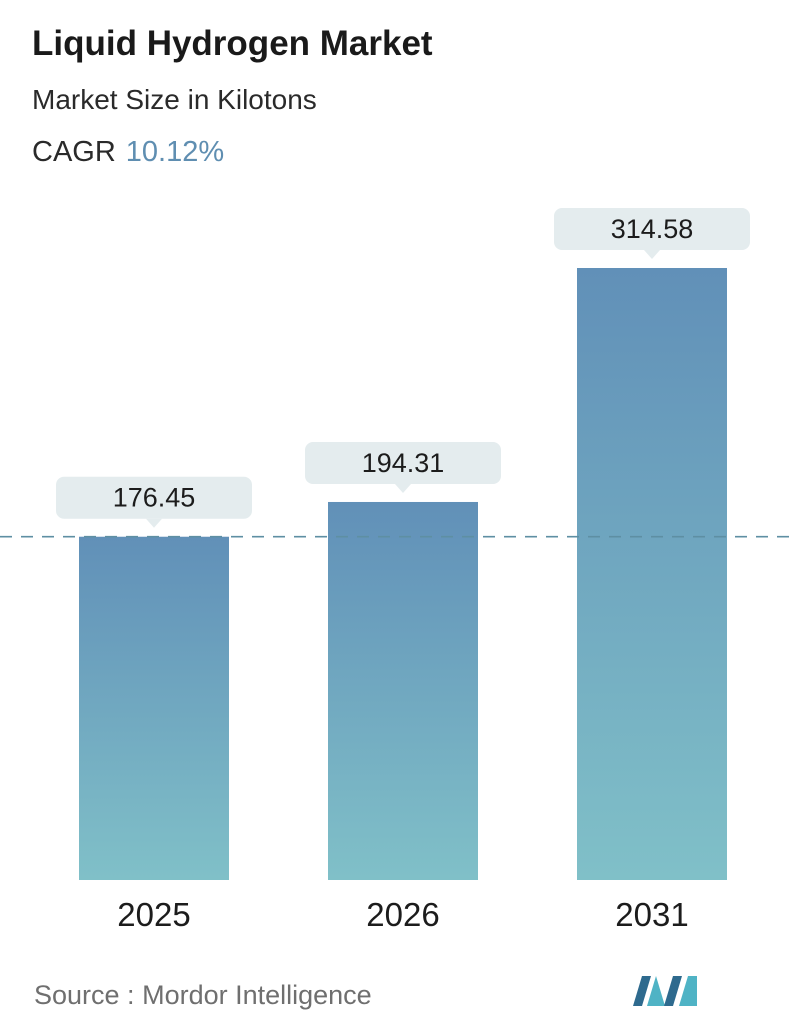 This screenshot has width=796, height=1034. I want to click on value-callout-2031: 314.58, so click(652, 233).